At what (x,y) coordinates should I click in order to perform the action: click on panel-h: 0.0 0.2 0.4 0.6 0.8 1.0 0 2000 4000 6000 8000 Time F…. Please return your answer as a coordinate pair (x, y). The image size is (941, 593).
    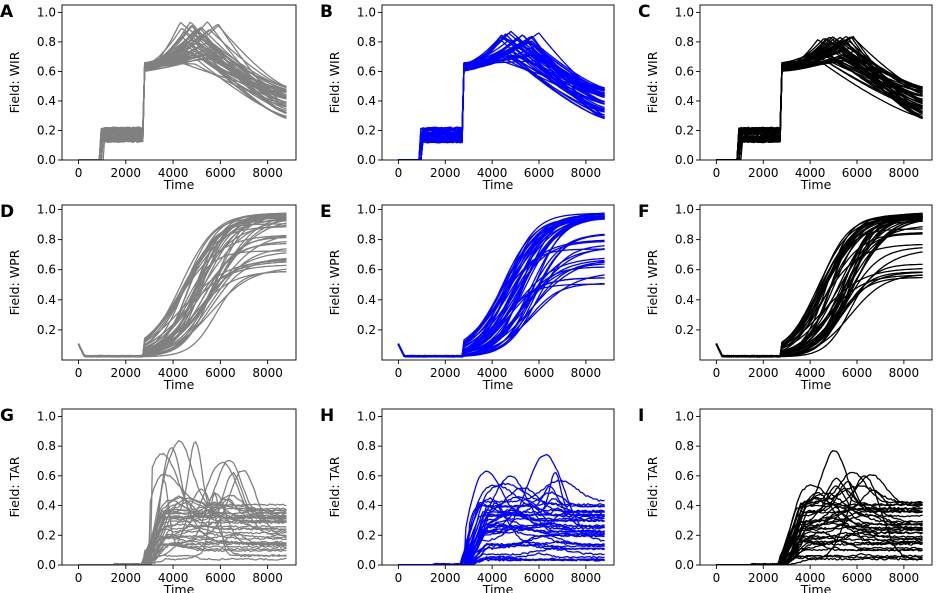
    Looking at the image, I should click on (467, 499).